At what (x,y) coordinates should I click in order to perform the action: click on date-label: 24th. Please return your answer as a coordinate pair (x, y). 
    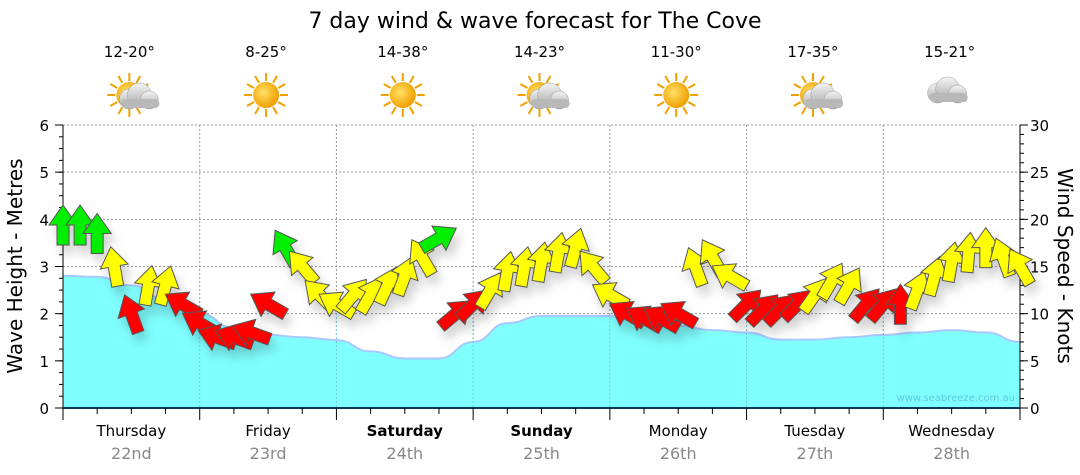
    Looking at the image, I should click on (404, 453).